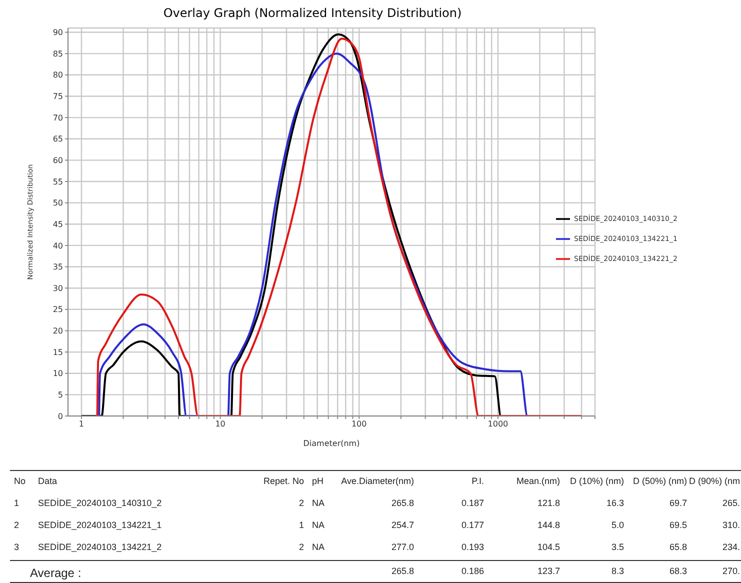  Describe the element at coordinates (57, 75) in the screenshot. I see `y-tick-label: 80` at that location.